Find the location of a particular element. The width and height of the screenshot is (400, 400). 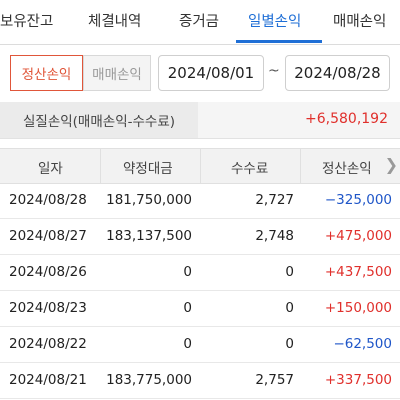

chevron-right-icon: ❯ is located at coordinates (391, 164).